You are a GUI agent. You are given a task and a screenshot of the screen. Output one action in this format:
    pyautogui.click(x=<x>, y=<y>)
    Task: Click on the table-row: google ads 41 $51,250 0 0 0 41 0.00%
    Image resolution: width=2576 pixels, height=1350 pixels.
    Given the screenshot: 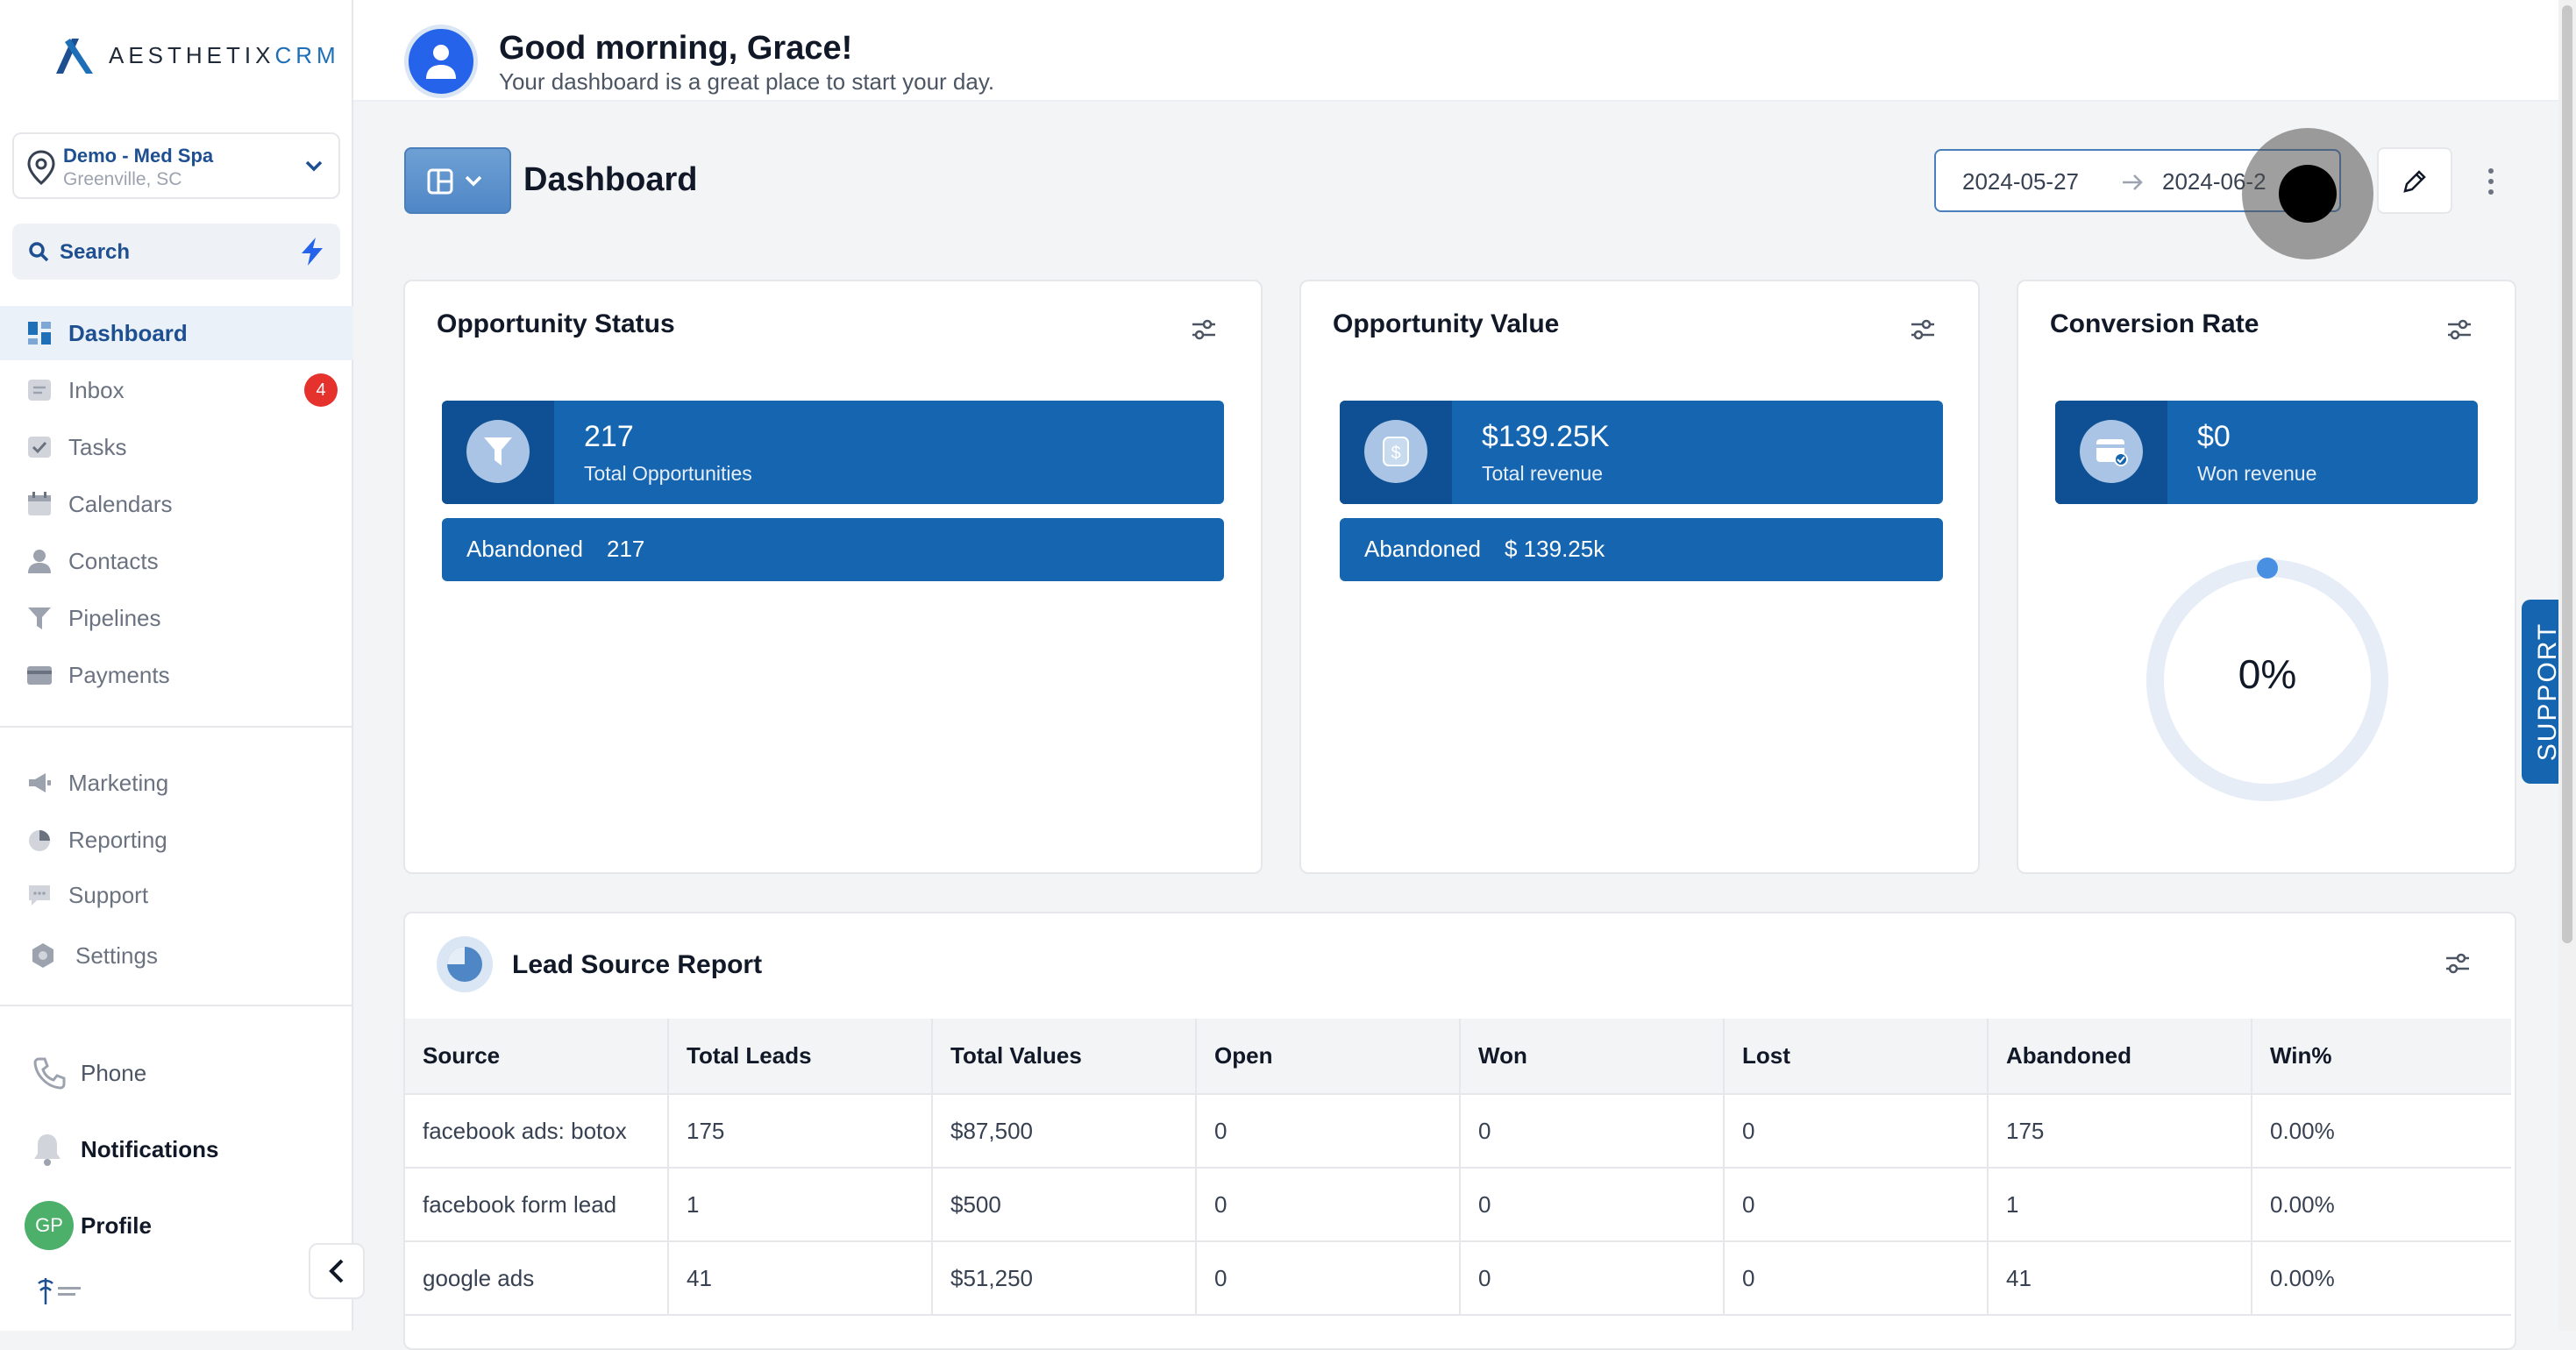 What is the action you would take?
    pyautogui.click(x=1458, y=1278)
    